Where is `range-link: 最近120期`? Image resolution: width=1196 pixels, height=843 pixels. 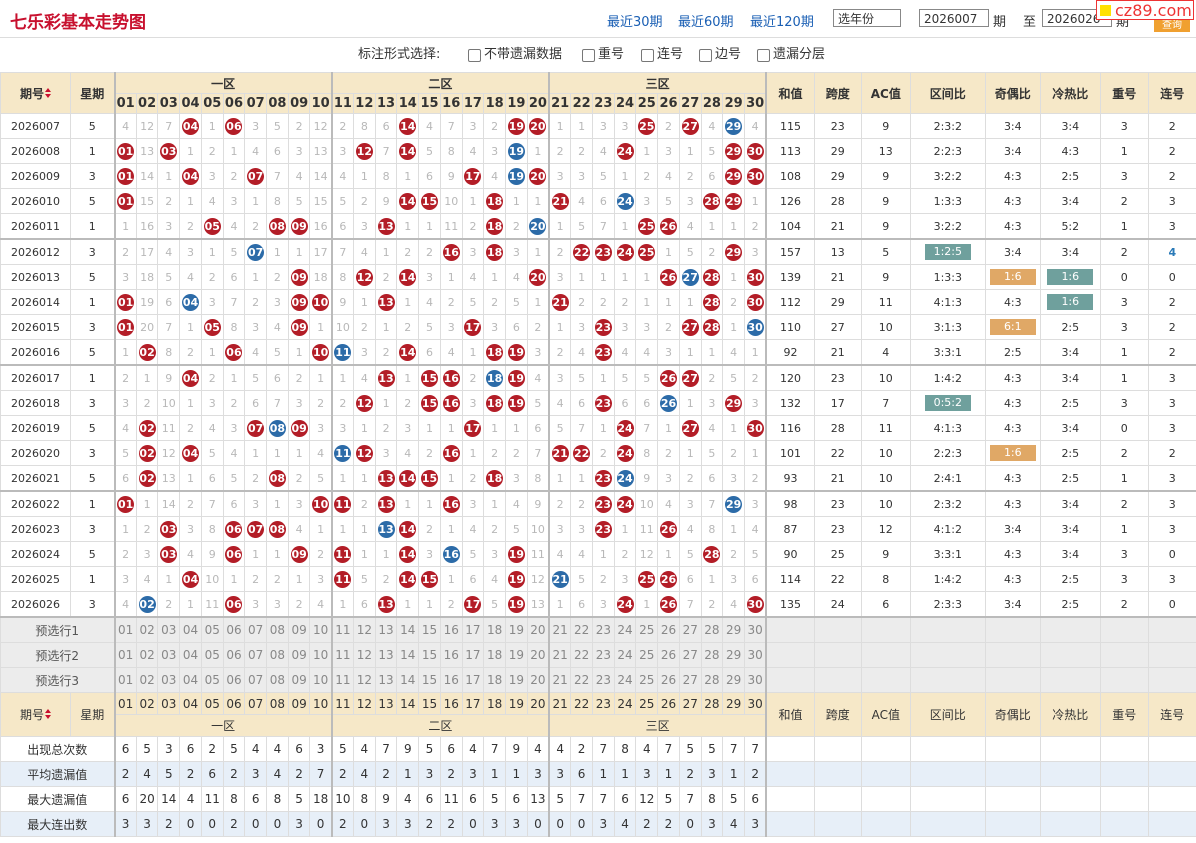
range-link: 最近120期 is located at coordinates (782, 22).